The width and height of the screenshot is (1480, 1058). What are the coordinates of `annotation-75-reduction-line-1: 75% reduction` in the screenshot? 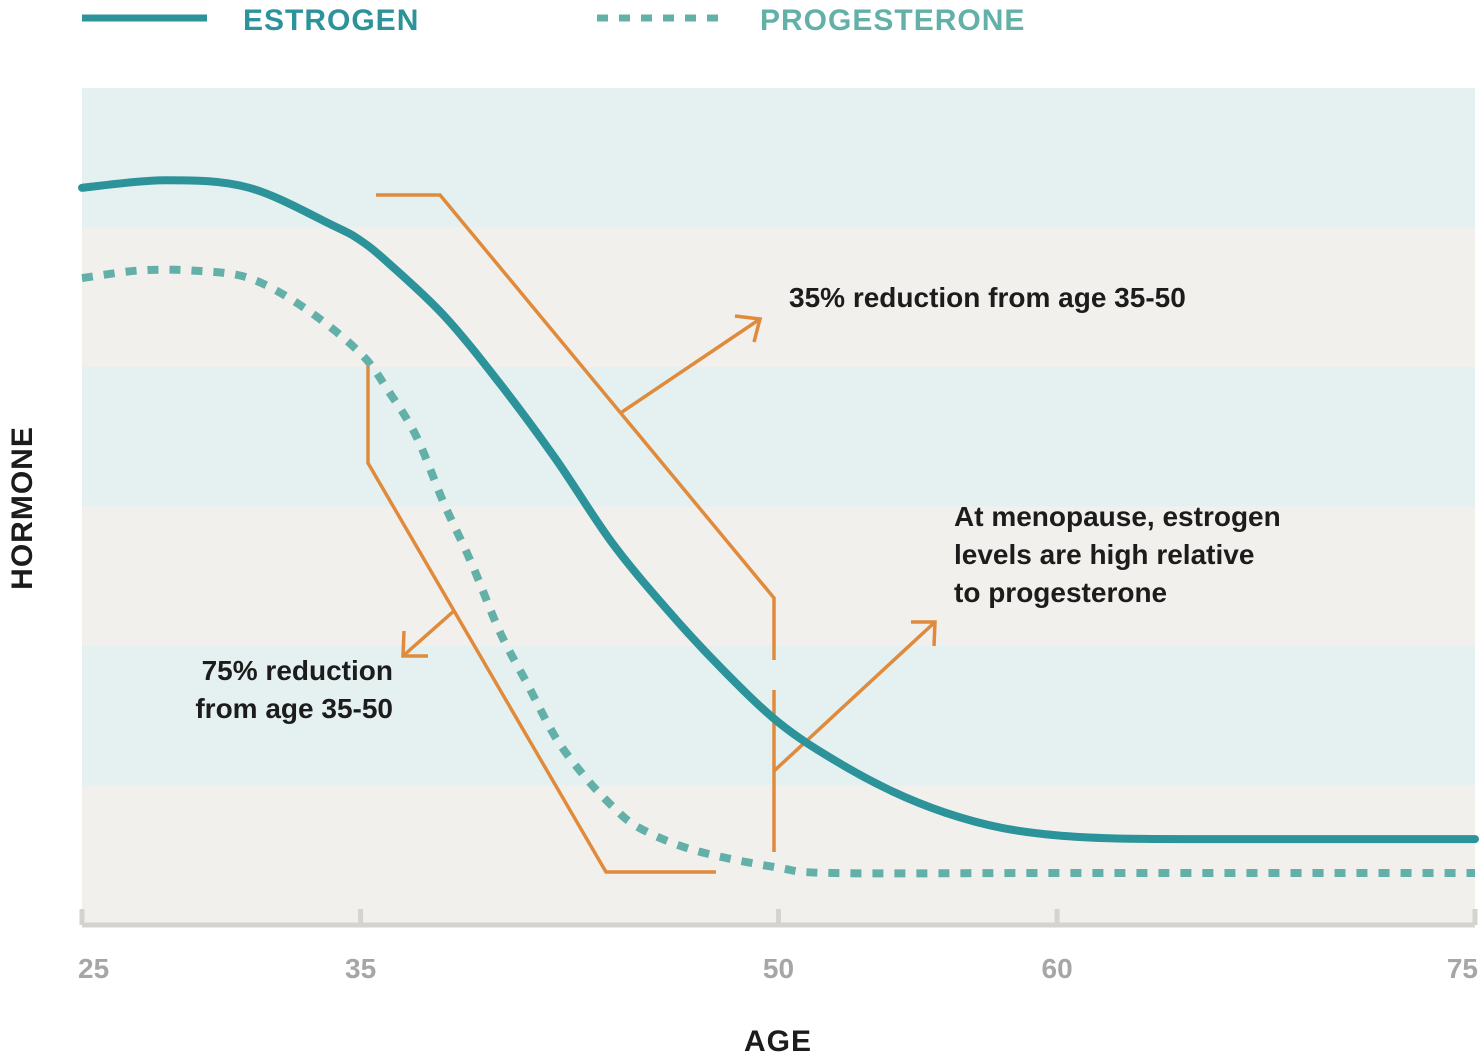 It's located at (297, 670).